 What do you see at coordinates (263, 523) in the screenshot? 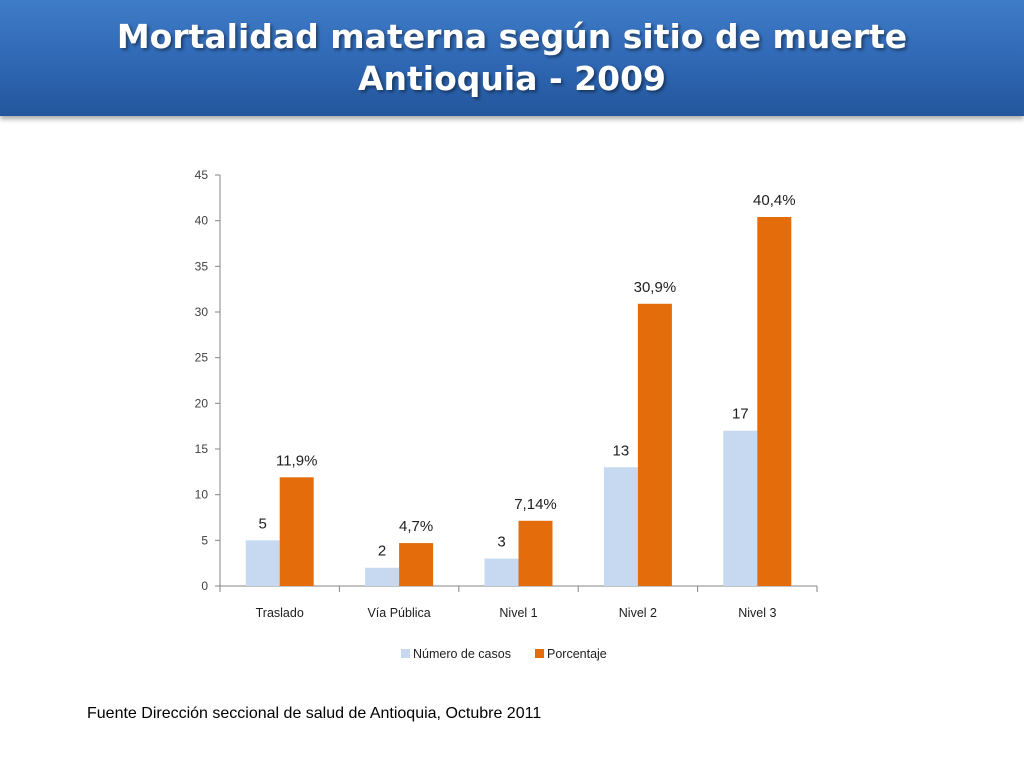
I see `data-label: 5` at bounding box center [263, 523].